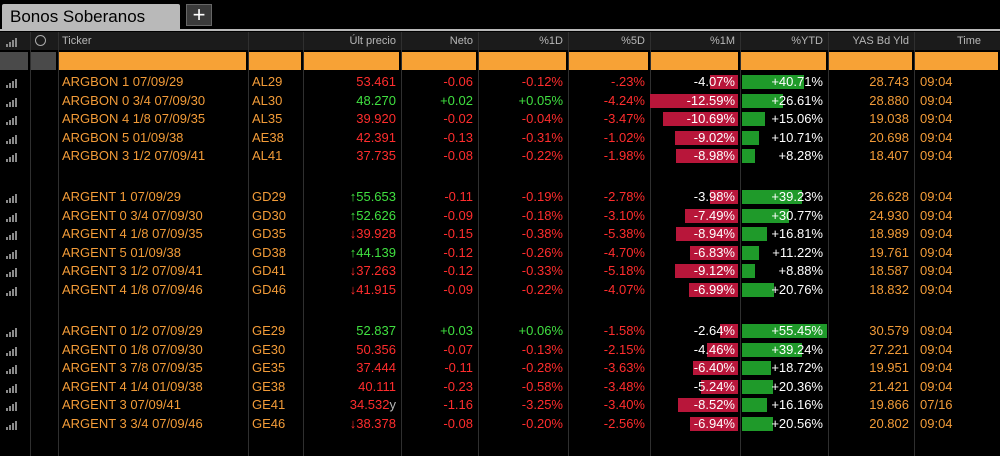  Describe the element at coordinates (807, 41) in the screenshot. I see `col-ytd-header: %YTD` at that location.